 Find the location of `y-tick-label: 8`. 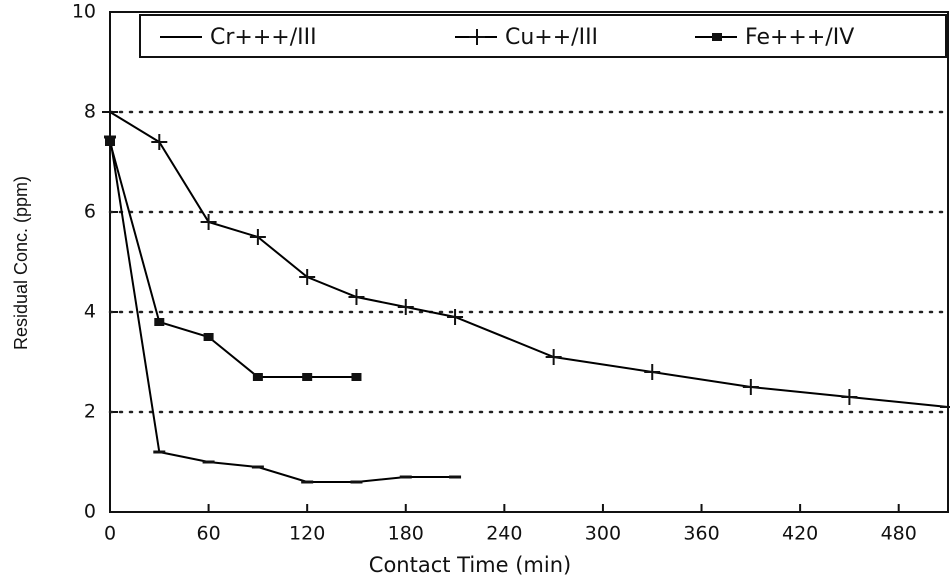

y-tick-label: 8 is located at coordinates (90, 112).